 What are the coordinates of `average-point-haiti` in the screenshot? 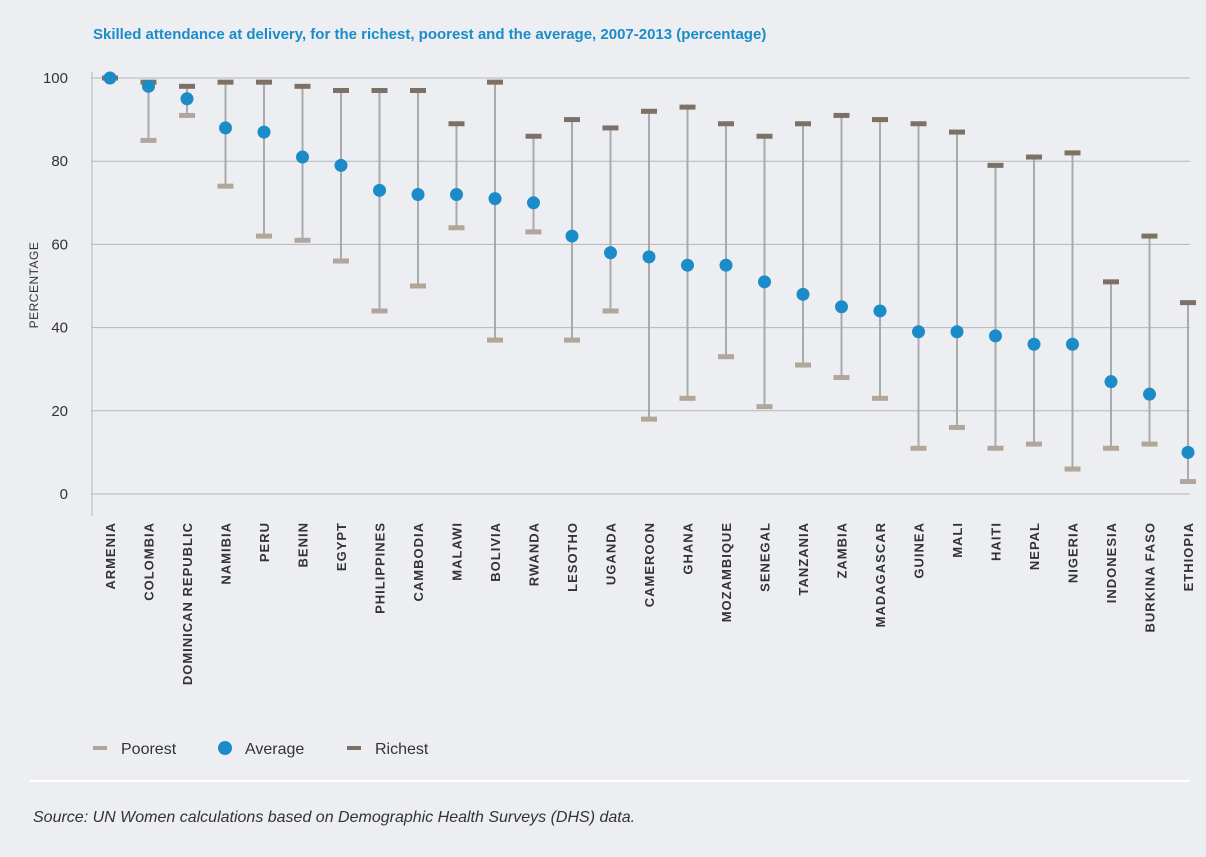 It's located at (995, 336).